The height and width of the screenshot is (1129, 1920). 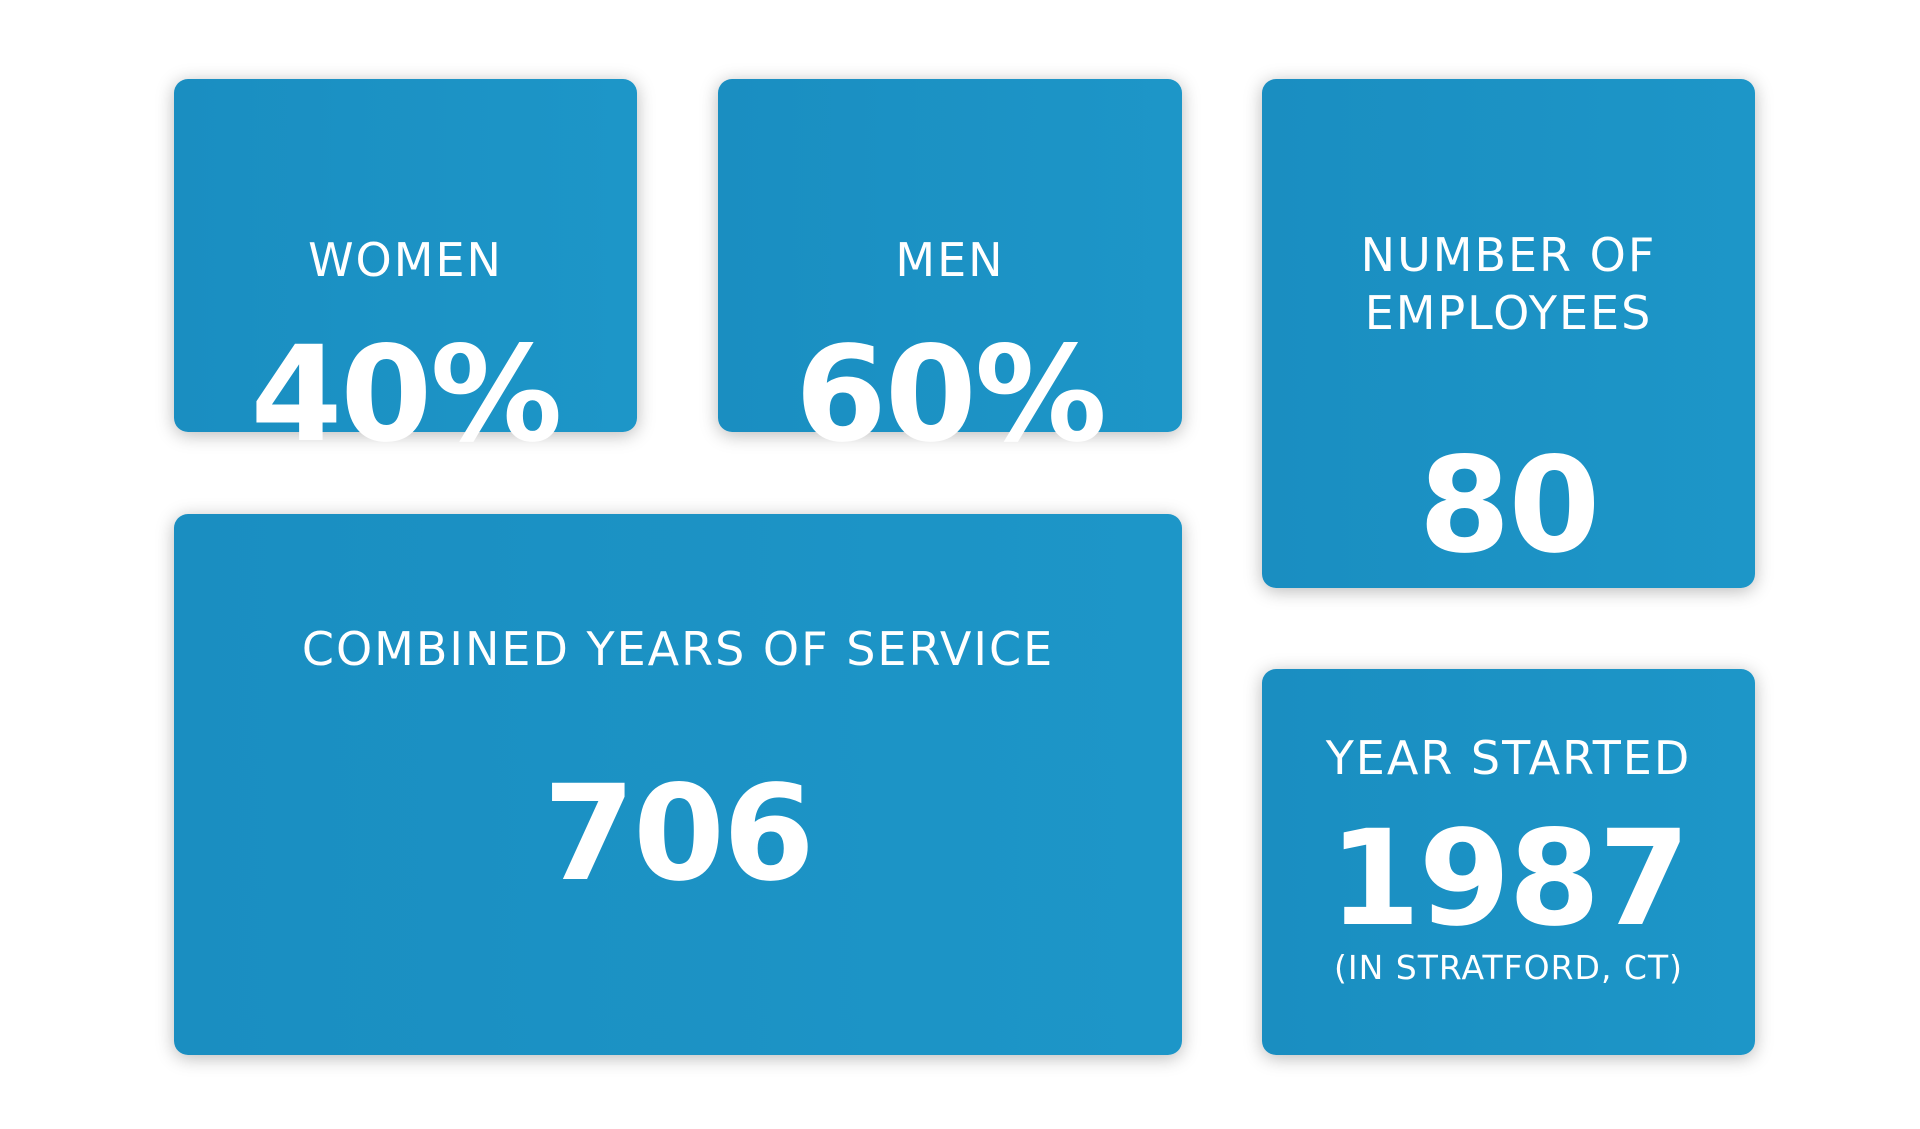 I want to click on employees-label: NUMBER OF EMPLOYEES, so click(x=1508, y=284).